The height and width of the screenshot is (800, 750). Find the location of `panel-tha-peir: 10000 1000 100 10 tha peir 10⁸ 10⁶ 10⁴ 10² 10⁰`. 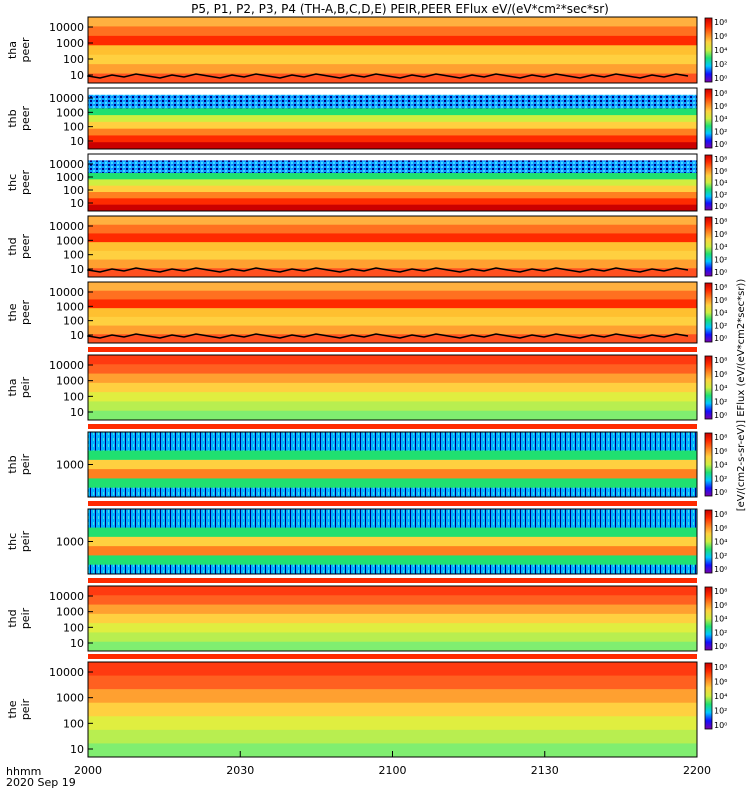

panel-tha-peir: 10000 1000 100 10 tha peir 10⁸ 10⁶ 10⁴ 10² 10⁰ is located at coordinates (366, 384).